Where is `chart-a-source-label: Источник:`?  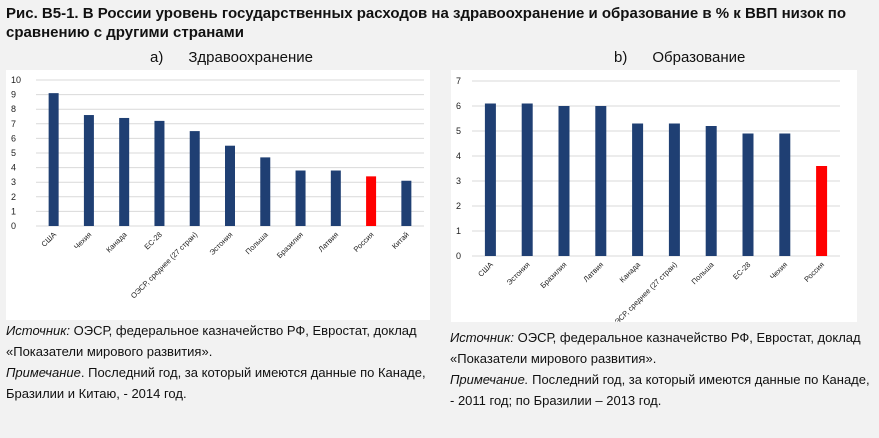 chart-a-source-label: Источник: is located at coordinates (38, 330).